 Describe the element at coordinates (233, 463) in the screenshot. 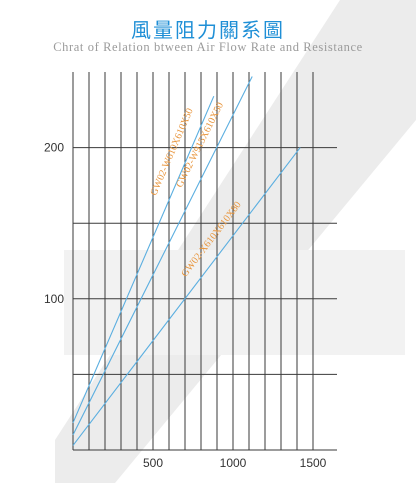

I see `x-tick-label: 1000` at that location.